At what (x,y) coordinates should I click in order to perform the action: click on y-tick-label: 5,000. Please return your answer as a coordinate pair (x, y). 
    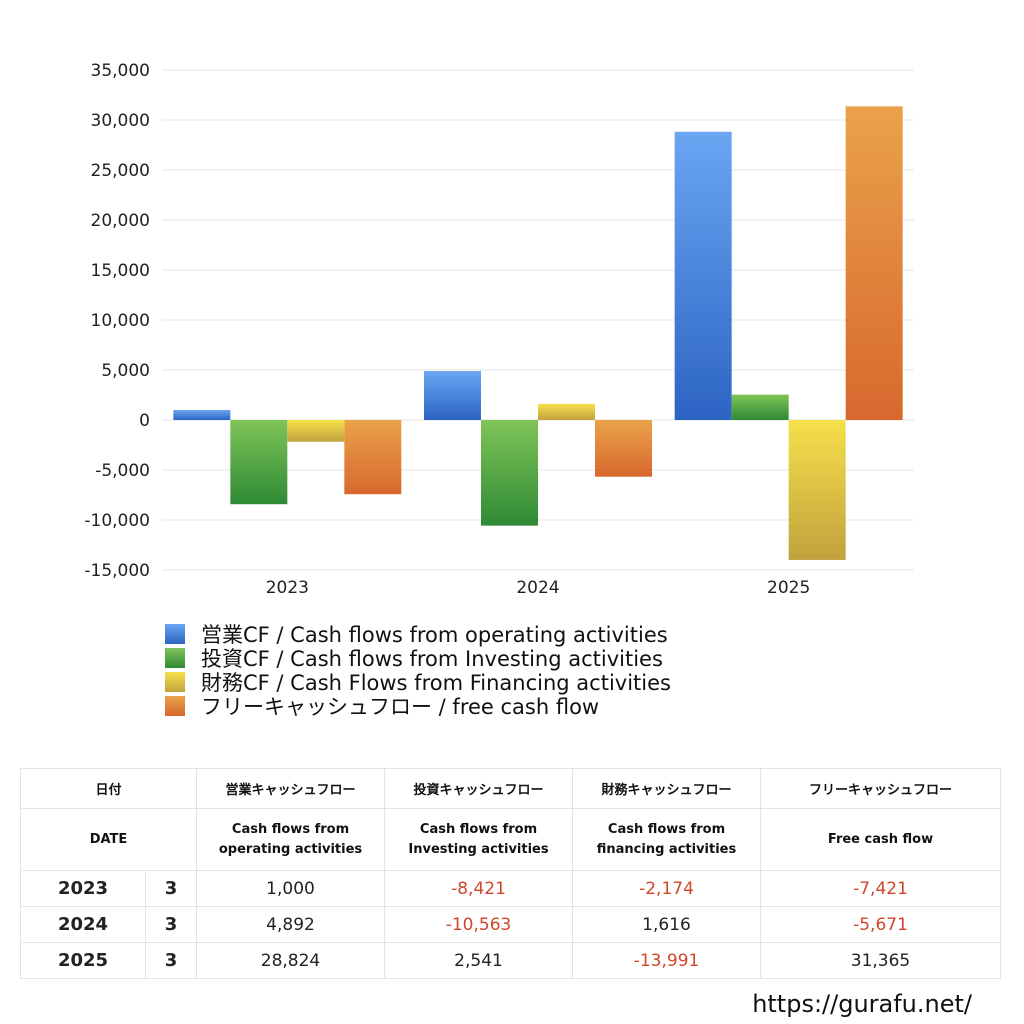
    Looking at the image, I should click on (125, 371).